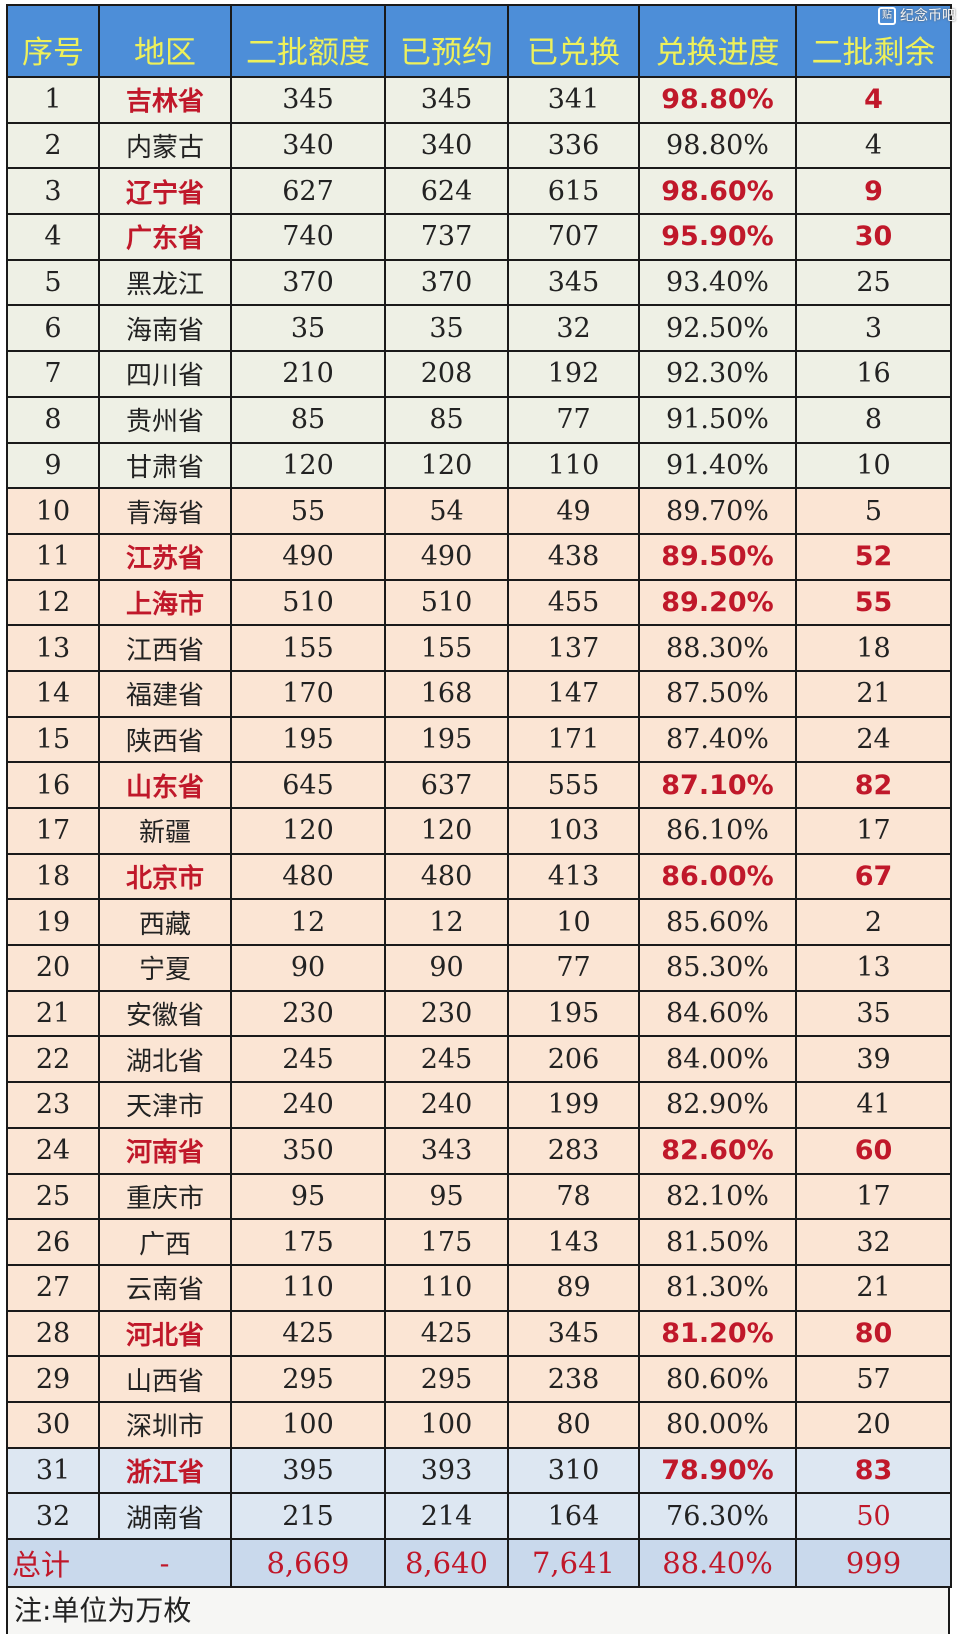 The image size is (960, 1635). What do you see at coordinates (479, 602) in the screenshot?
I see `table-row: 12 上海市 510 510 455 89.20% 55` at bounding box center [479, 602].